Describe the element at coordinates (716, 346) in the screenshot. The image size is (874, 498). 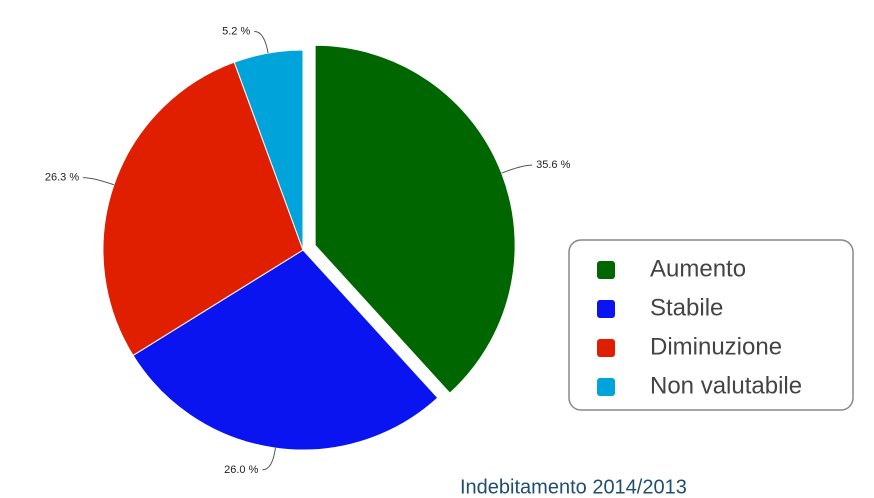
I see `legend-label: Diminuzione` at that location.